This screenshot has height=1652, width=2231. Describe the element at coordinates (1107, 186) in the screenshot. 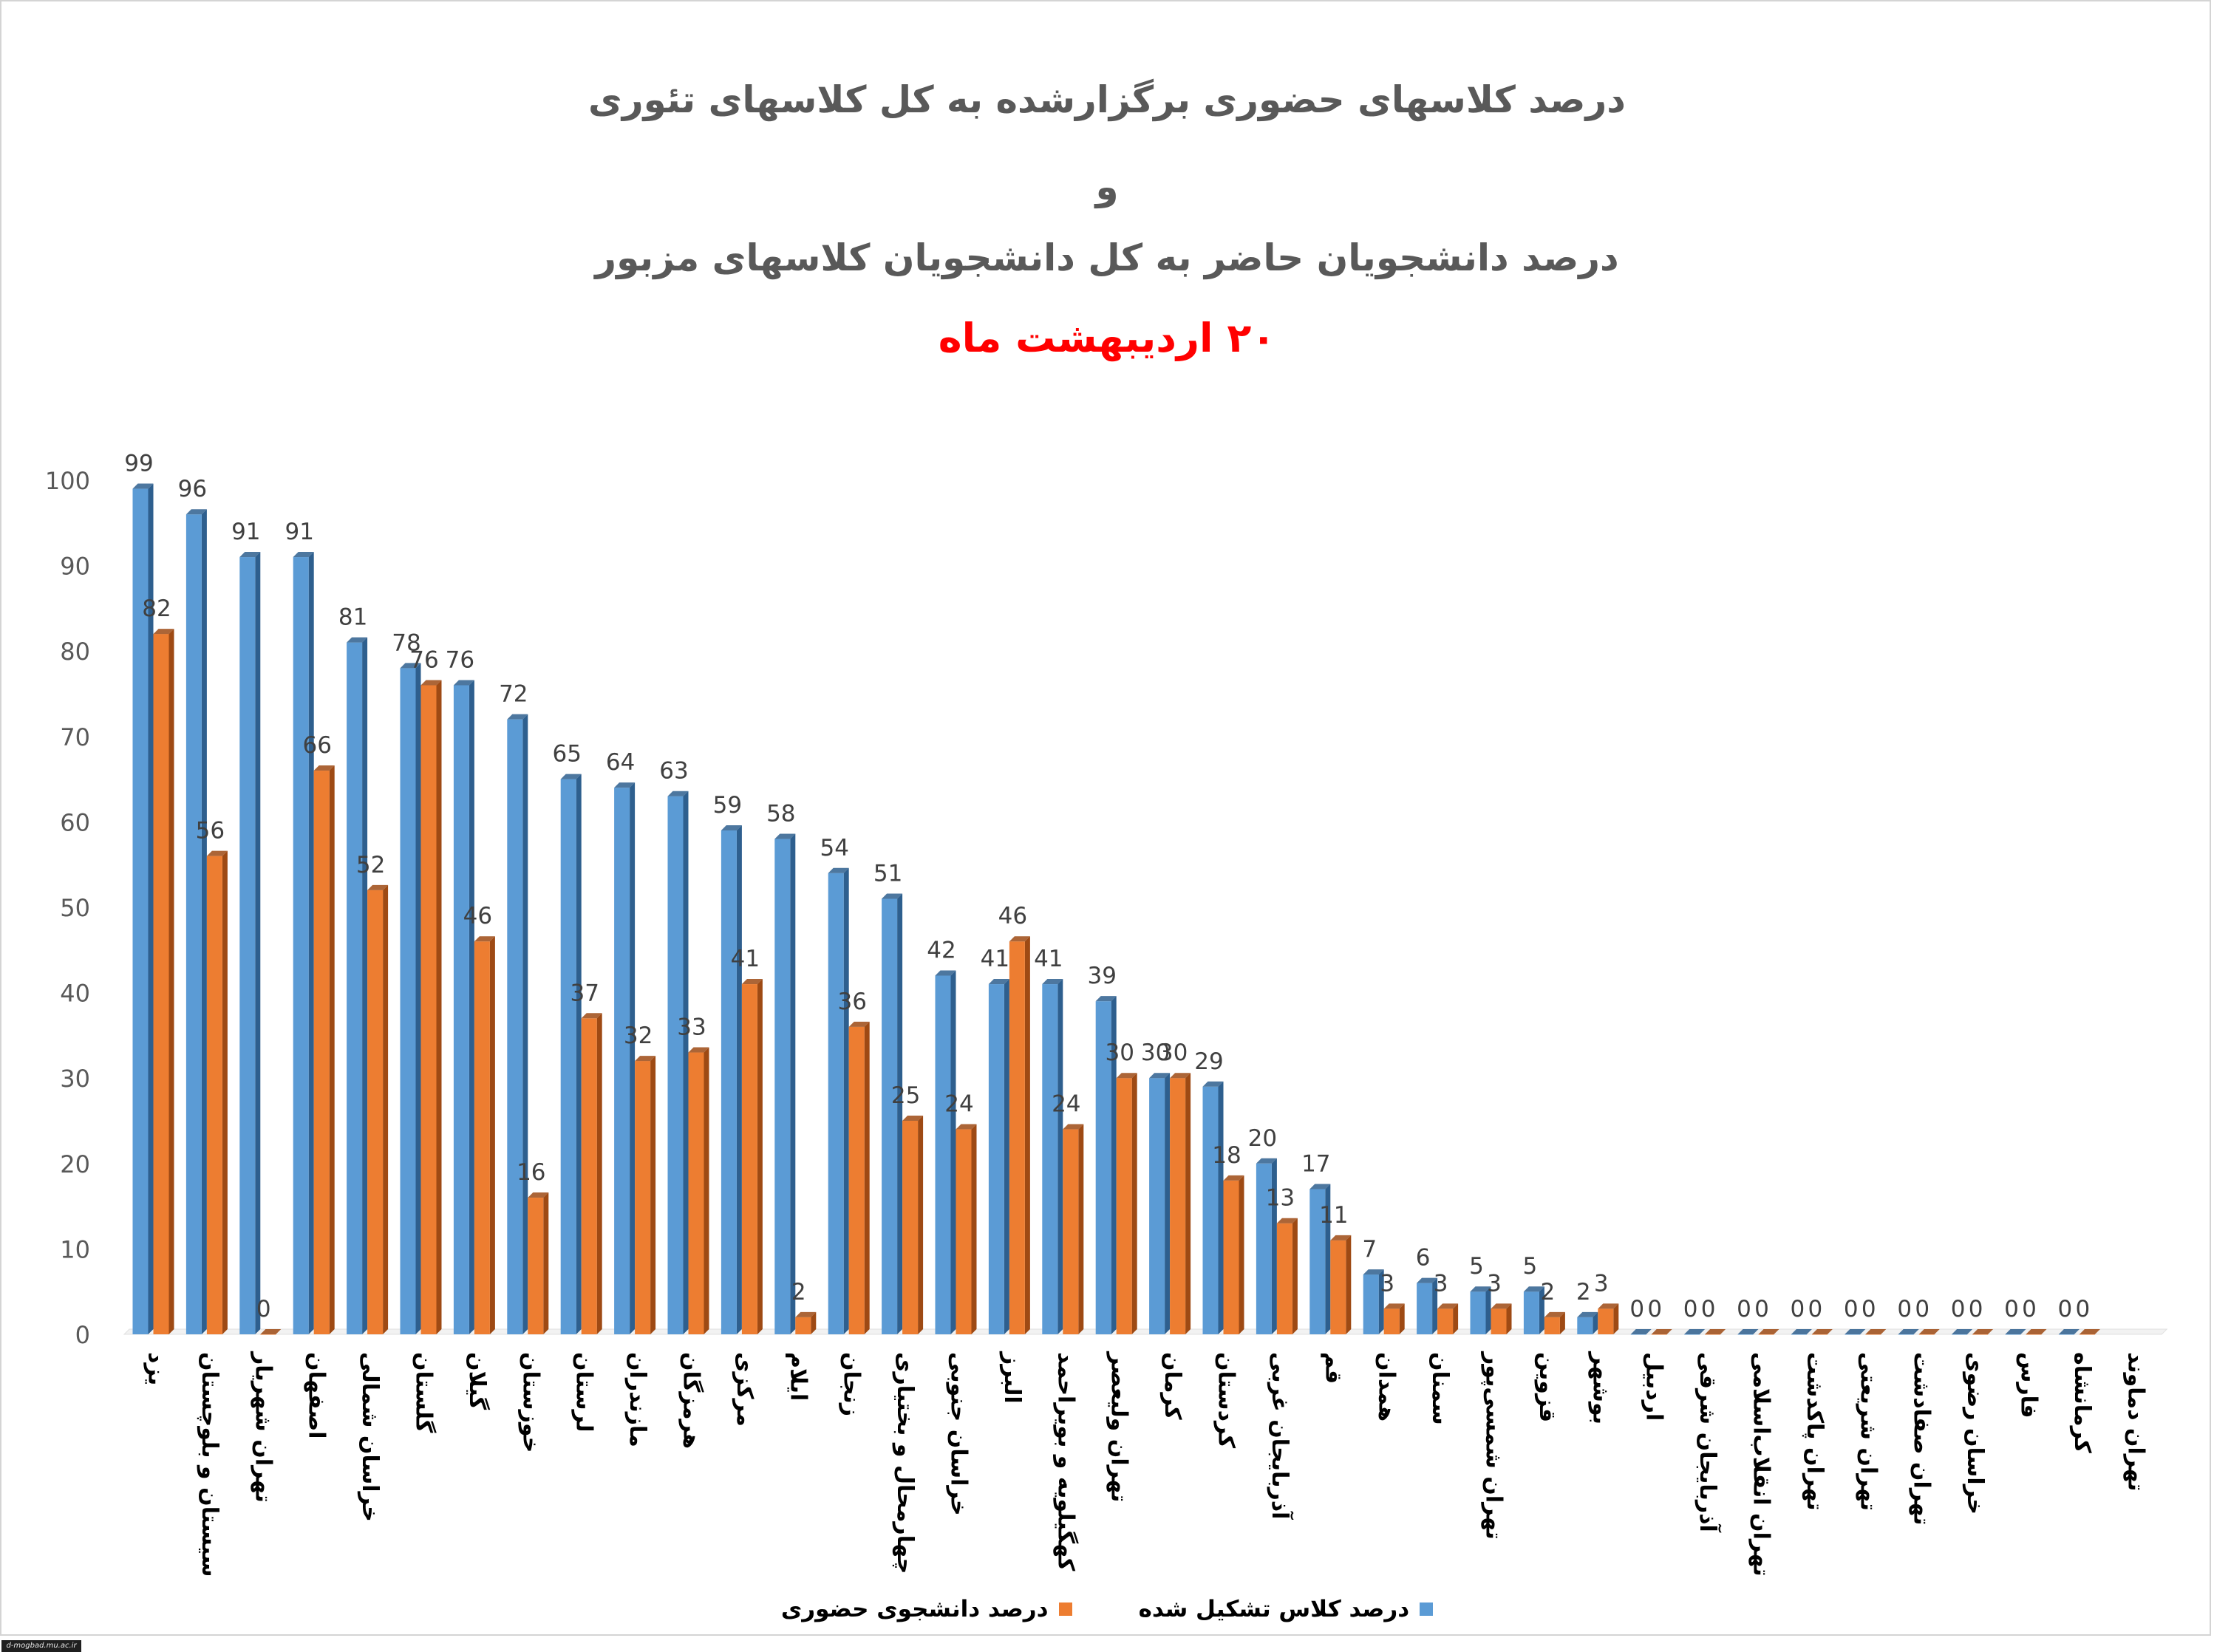

I see `chart-title-conjunction: و` at that location.